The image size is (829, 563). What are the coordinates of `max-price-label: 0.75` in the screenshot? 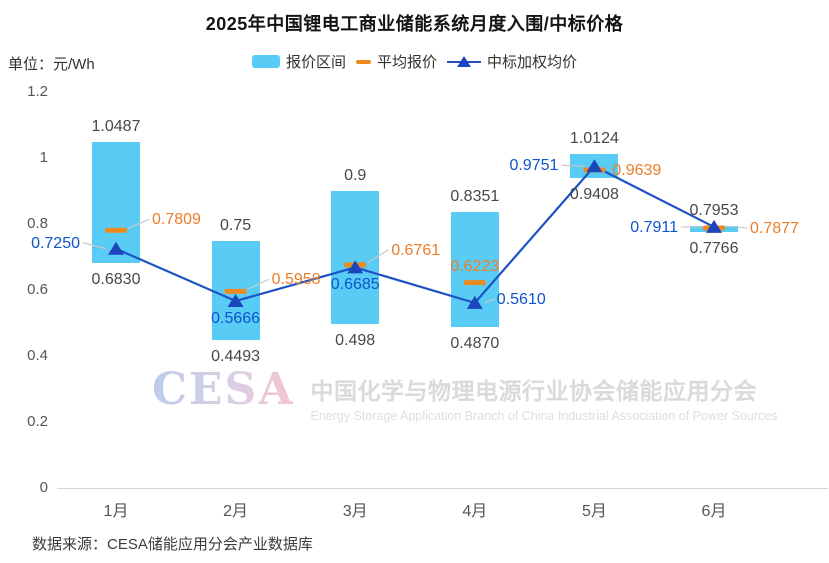 It's located at (236, 225).